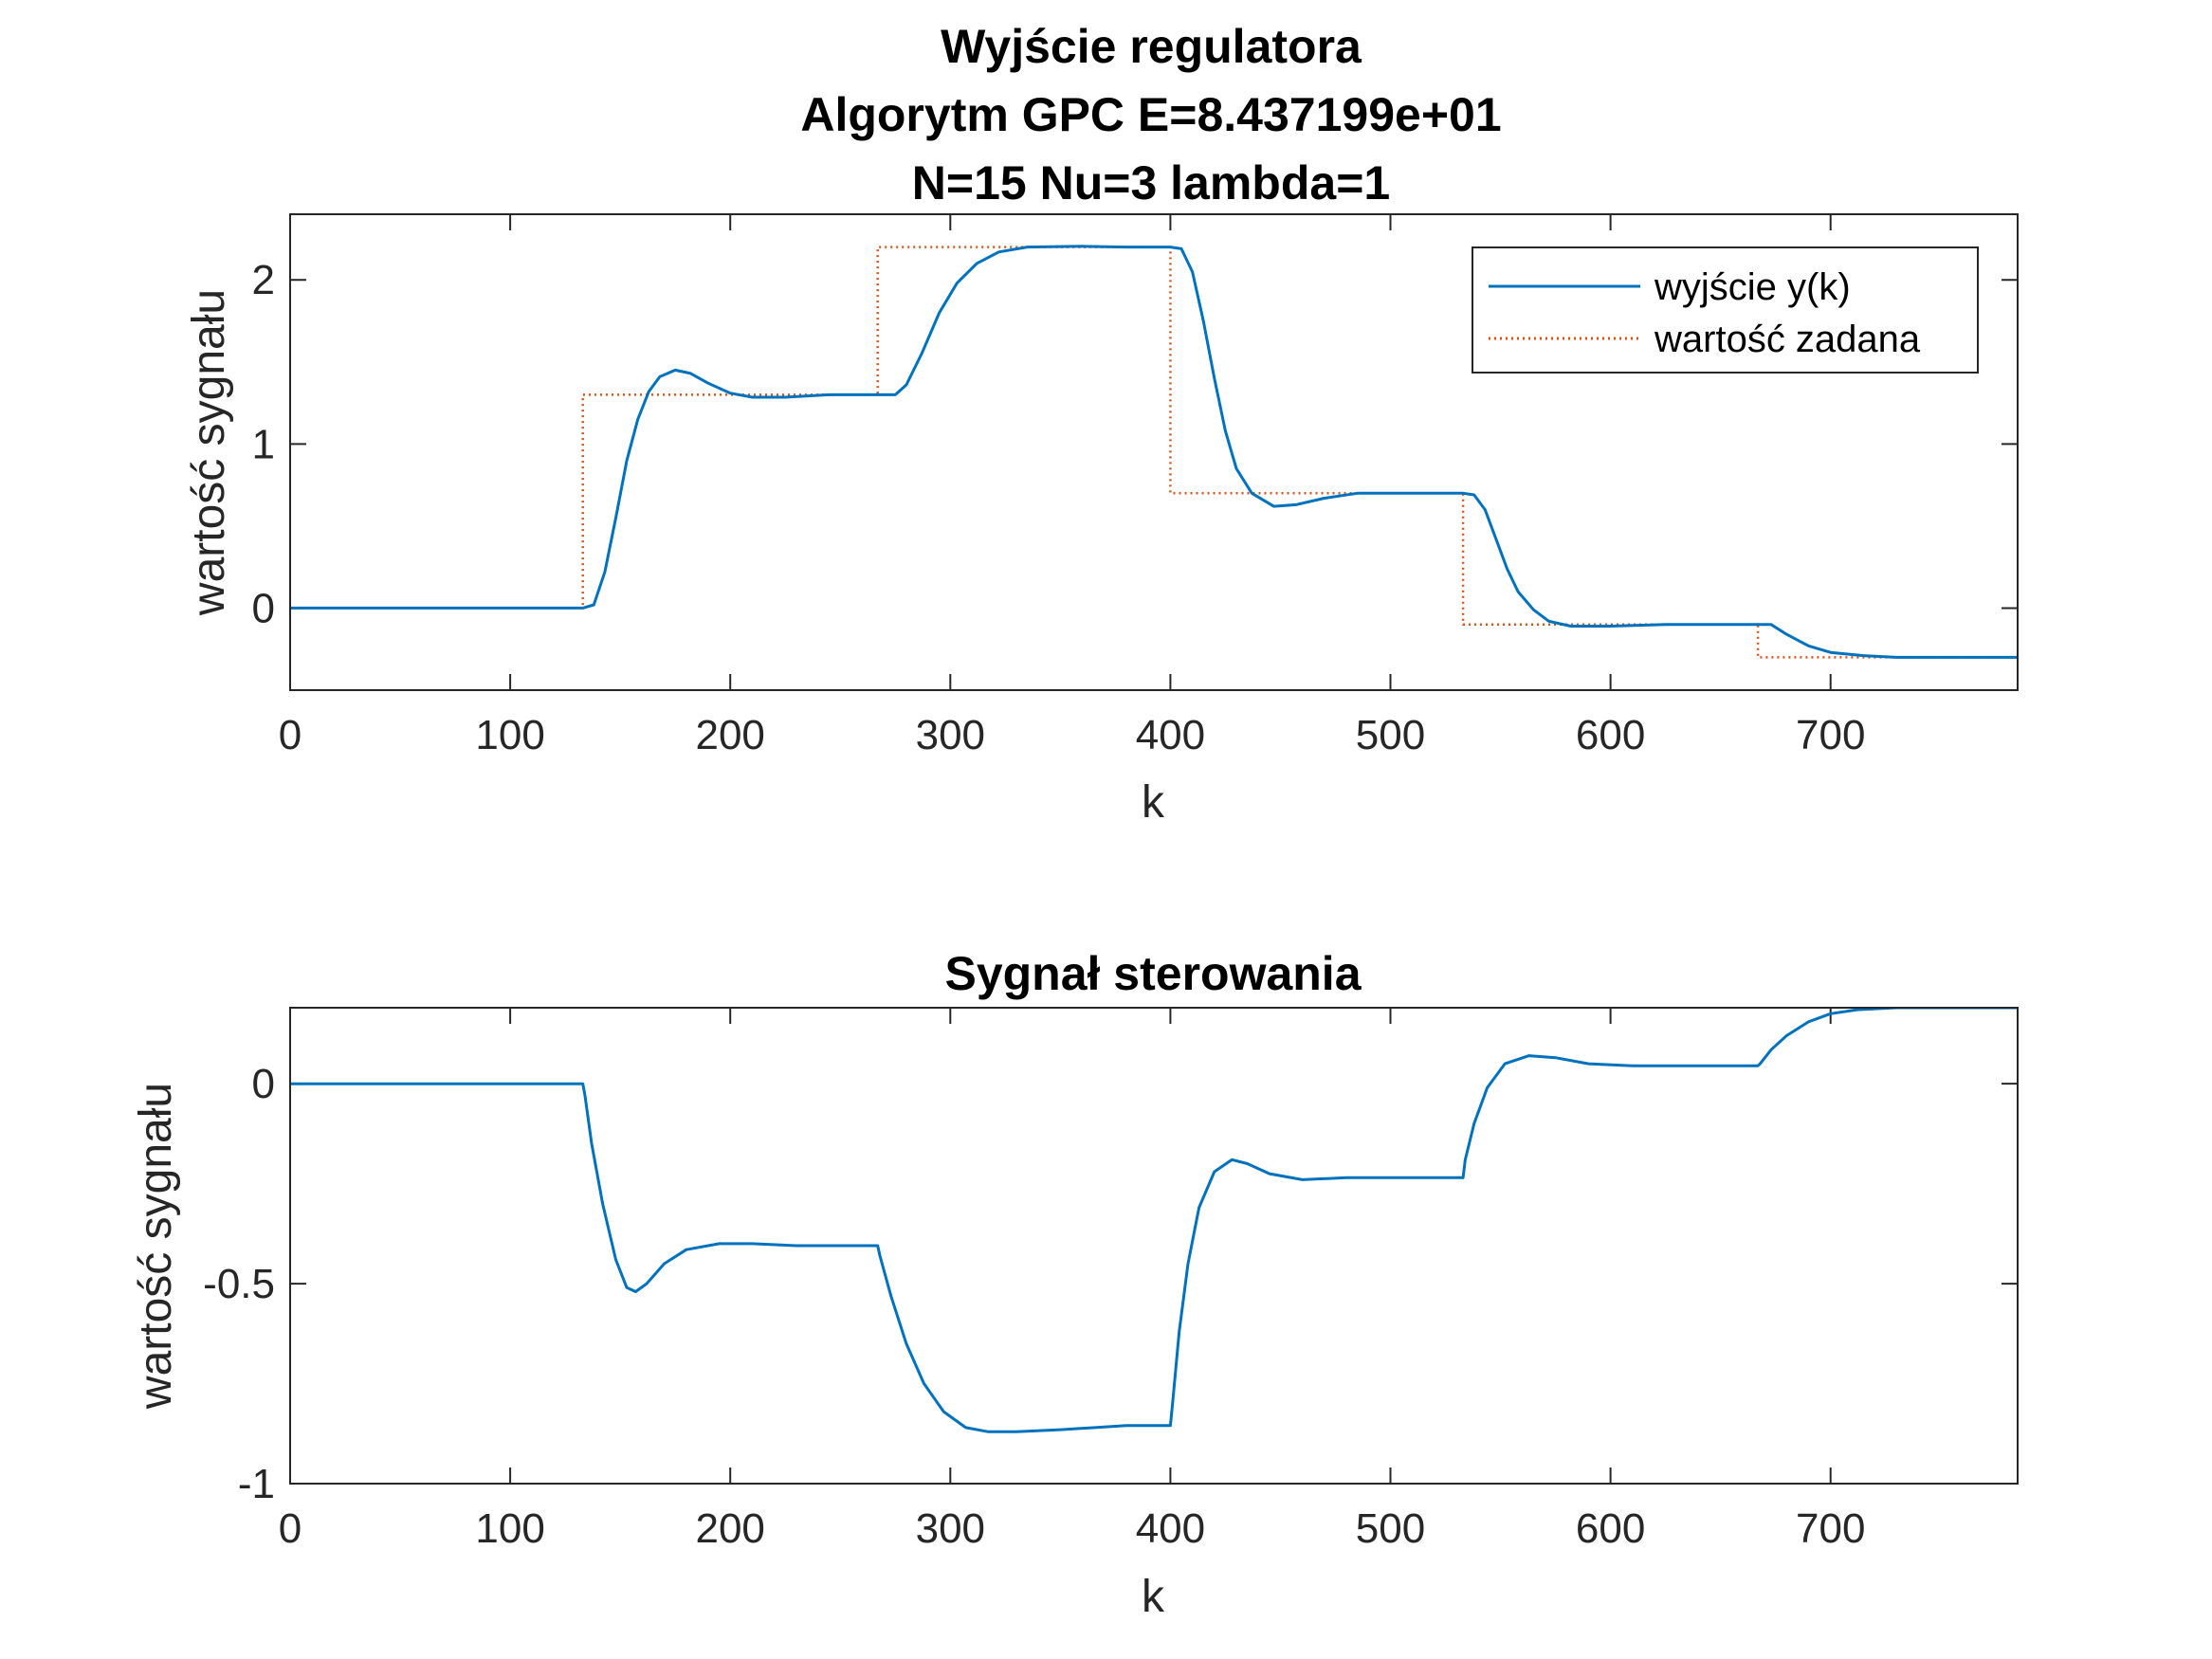 The image size is (2212, 1659). What do you see at coordinates (1151, 46) in the screenshot?
I see `chart-title-line-1: Wyjście regulatora` at bounding box center [1151, 46].